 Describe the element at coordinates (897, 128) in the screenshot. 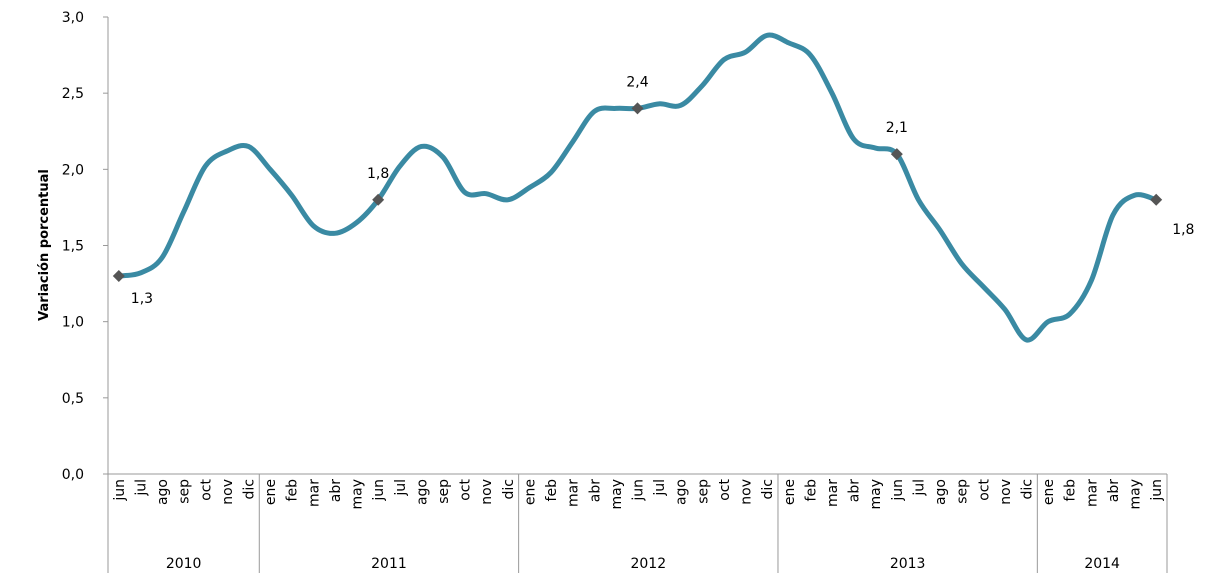

I see `data-label: 2,1` at that location.